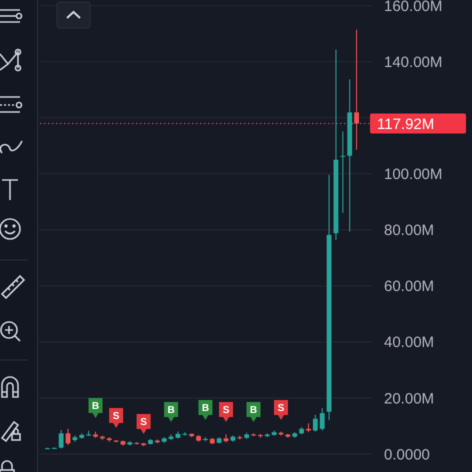 The width and height of the screenshot is (472, 472). I want to click on ref-line-label: 117.92M, so click(405, 124).